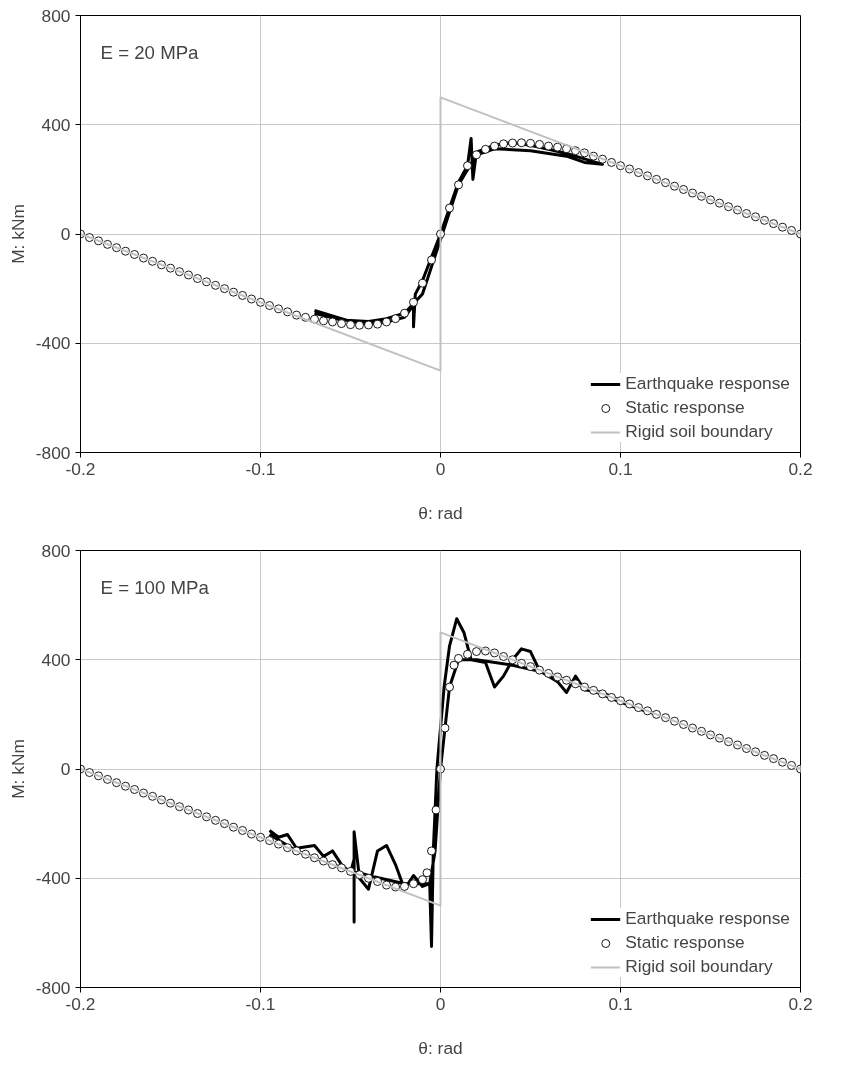  Describe the element at coordinates (150, 52) in the screenshot. I see `annotation: E = 20 MPa` at that location.